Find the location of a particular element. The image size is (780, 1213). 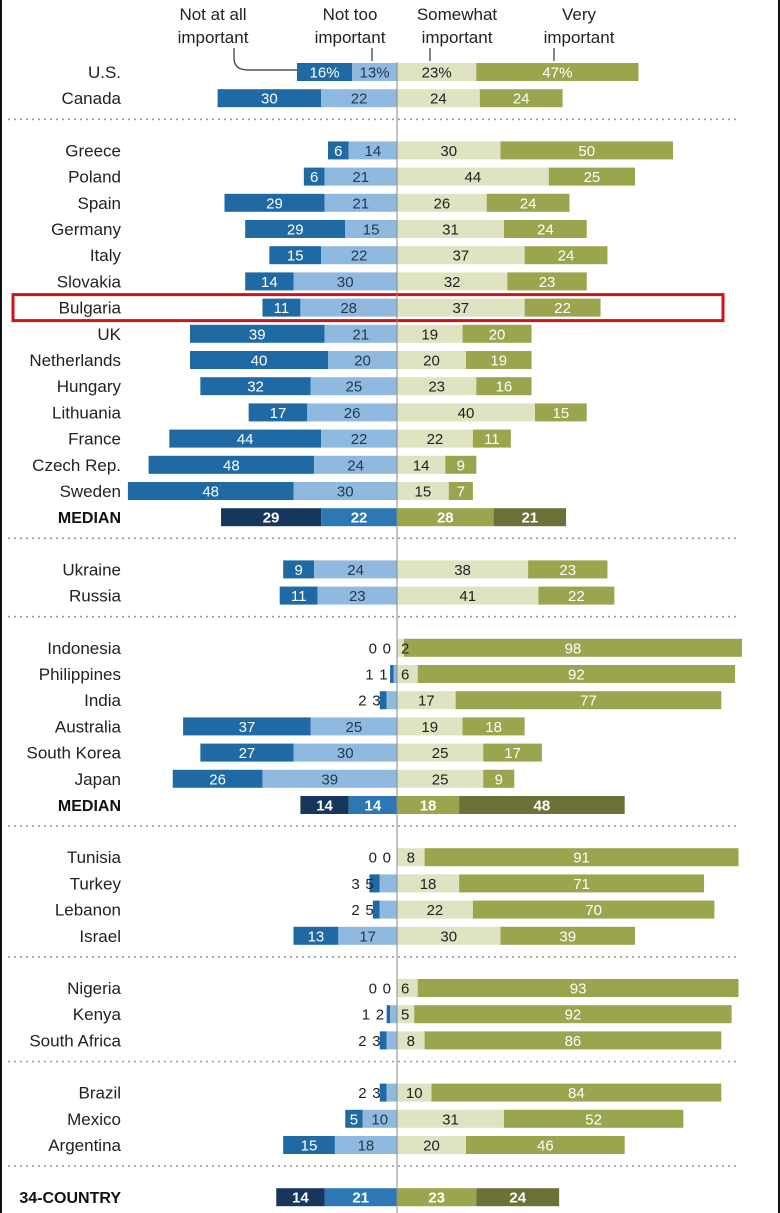

bar-kenya-not-too is located at coordinates (393, 1014).